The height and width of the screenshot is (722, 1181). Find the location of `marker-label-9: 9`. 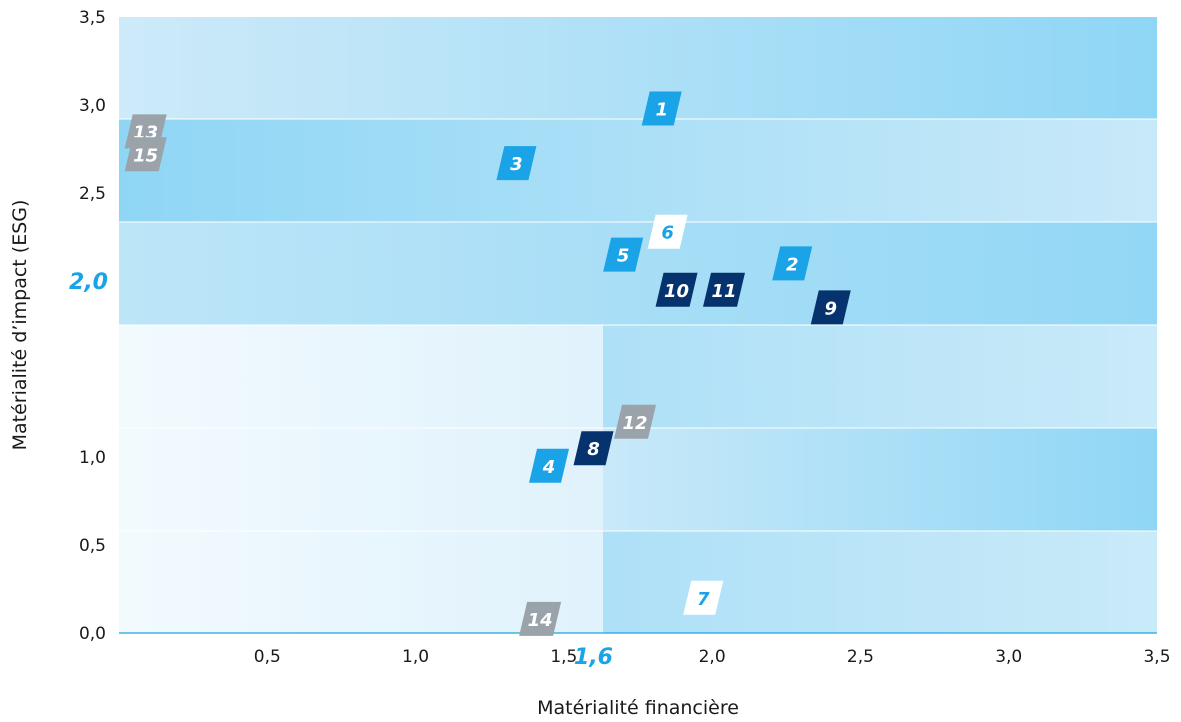

marker-label-9: 9 is located at coordinates (831, 308).